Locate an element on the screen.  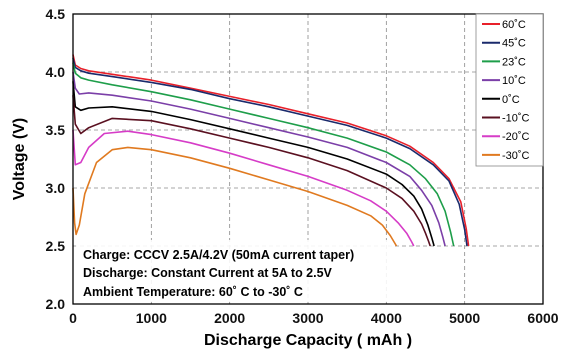
y-tick-labels: 2.0 2.5 3.0 3.5 4.0 4.5 is located at coordinates (56, 159).